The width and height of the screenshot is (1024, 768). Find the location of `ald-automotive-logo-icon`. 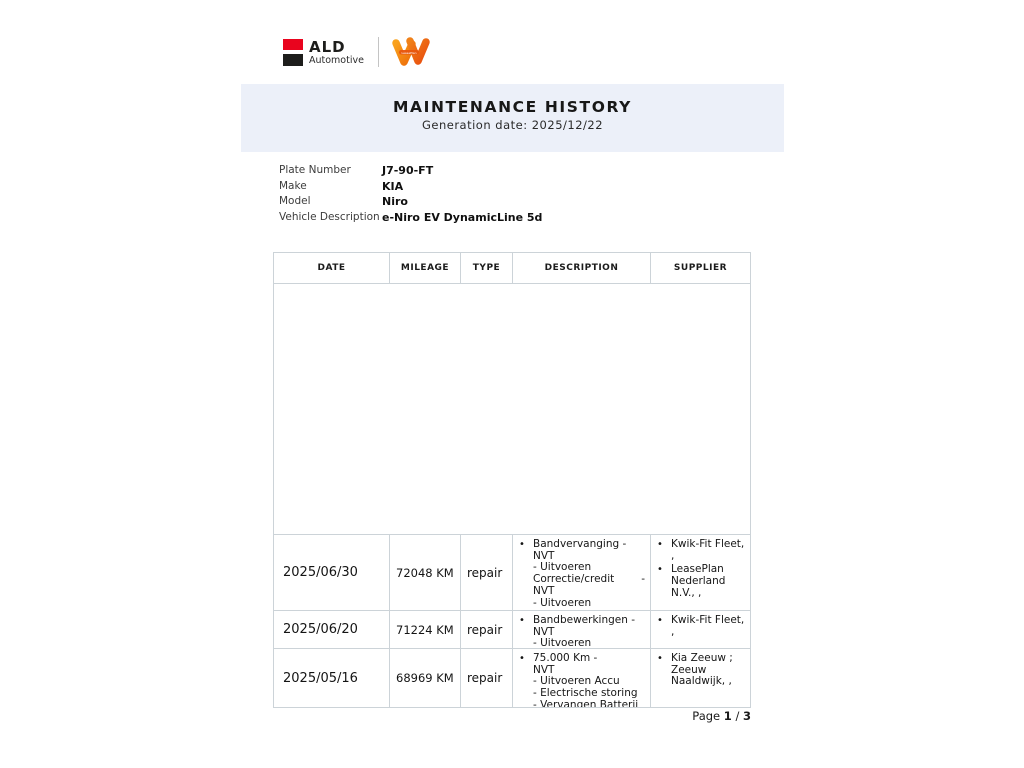

ald-automotive-logo-icon is located at coordinates (293, 52).